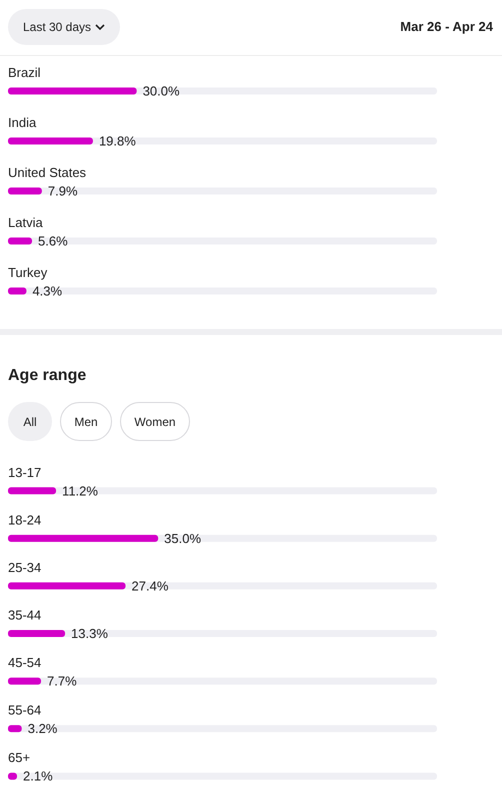 This screenshot has width=502, height=800. I want to click on y-tick-label: 35-44, so click(25, 615).